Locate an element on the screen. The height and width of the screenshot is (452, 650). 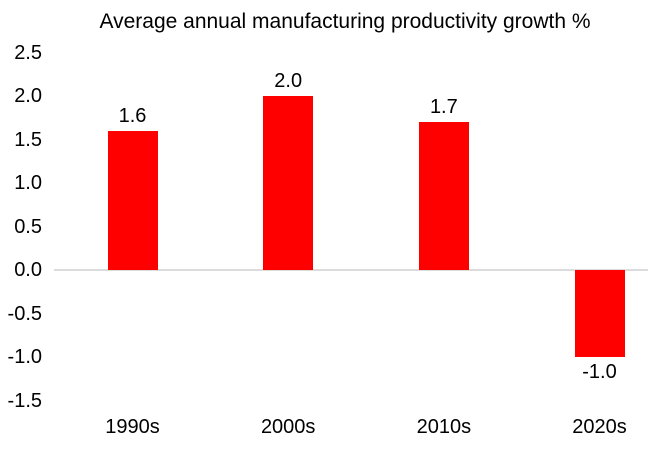
bar-2020s is located at coordinates (599, 313).